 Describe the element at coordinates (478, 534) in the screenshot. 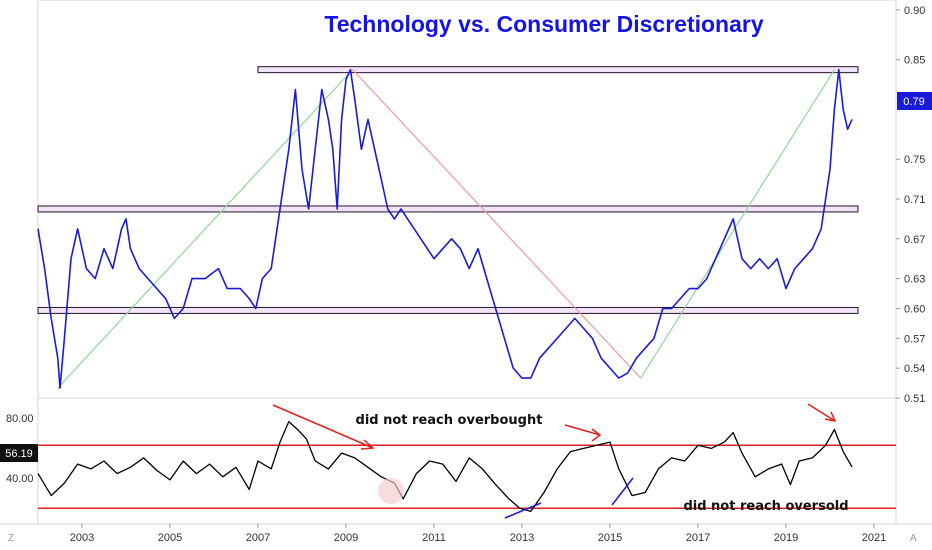

I see `time-axis: 2003 2005 2007 2009 2011 2013 2015 2017 2019 2021` at that location.